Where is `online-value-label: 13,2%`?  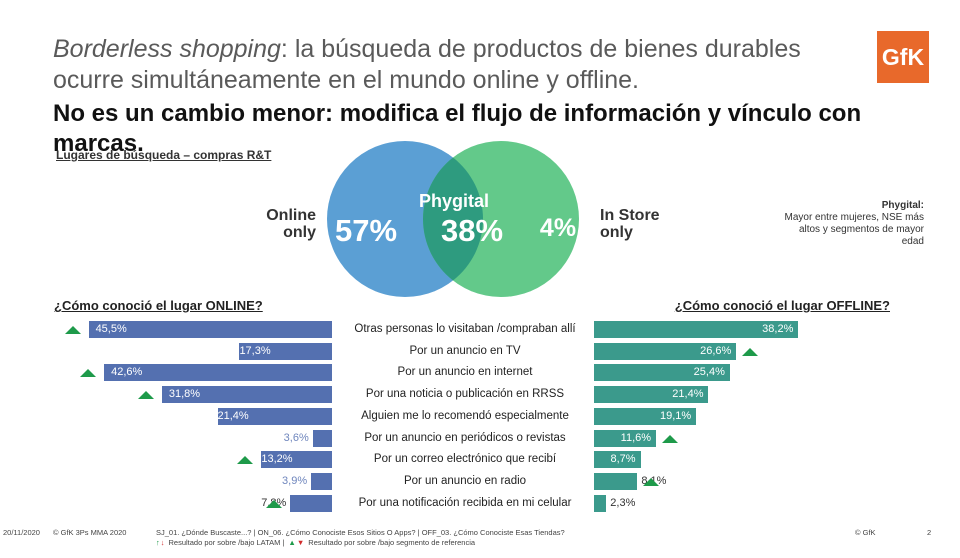 online-value-label: 13,2% is located at coordinates (277, 459).